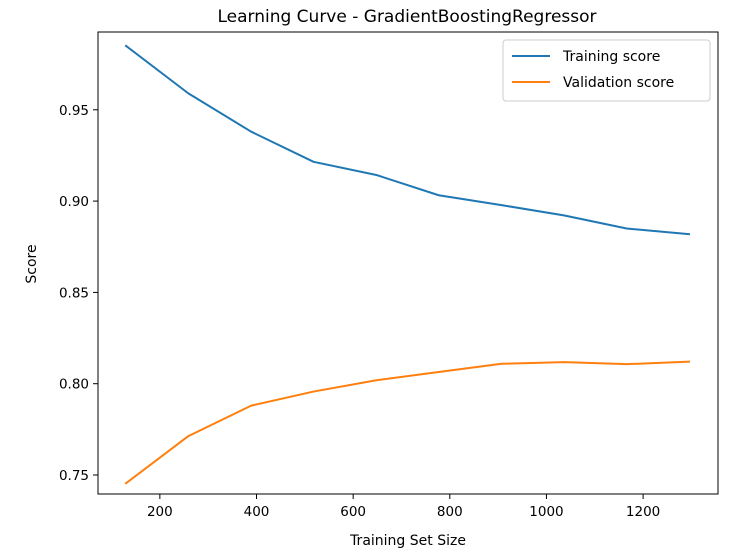  Describe the element at coordinates (32, 263) in the screenshot. I see `y-axis-label: Score` at that location.